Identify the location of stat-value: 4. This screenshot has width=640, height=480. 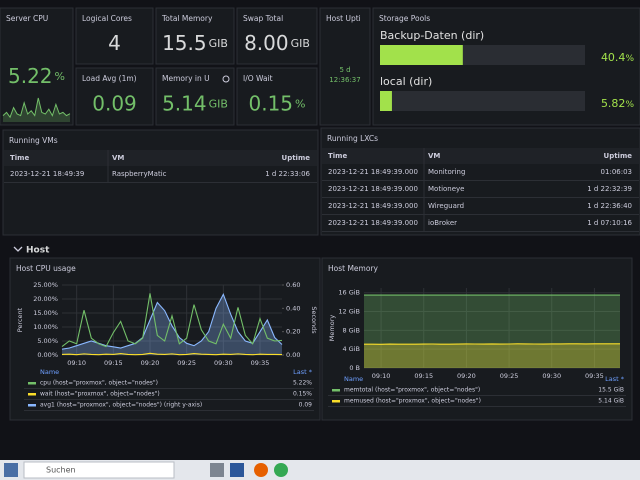
(114, 43).